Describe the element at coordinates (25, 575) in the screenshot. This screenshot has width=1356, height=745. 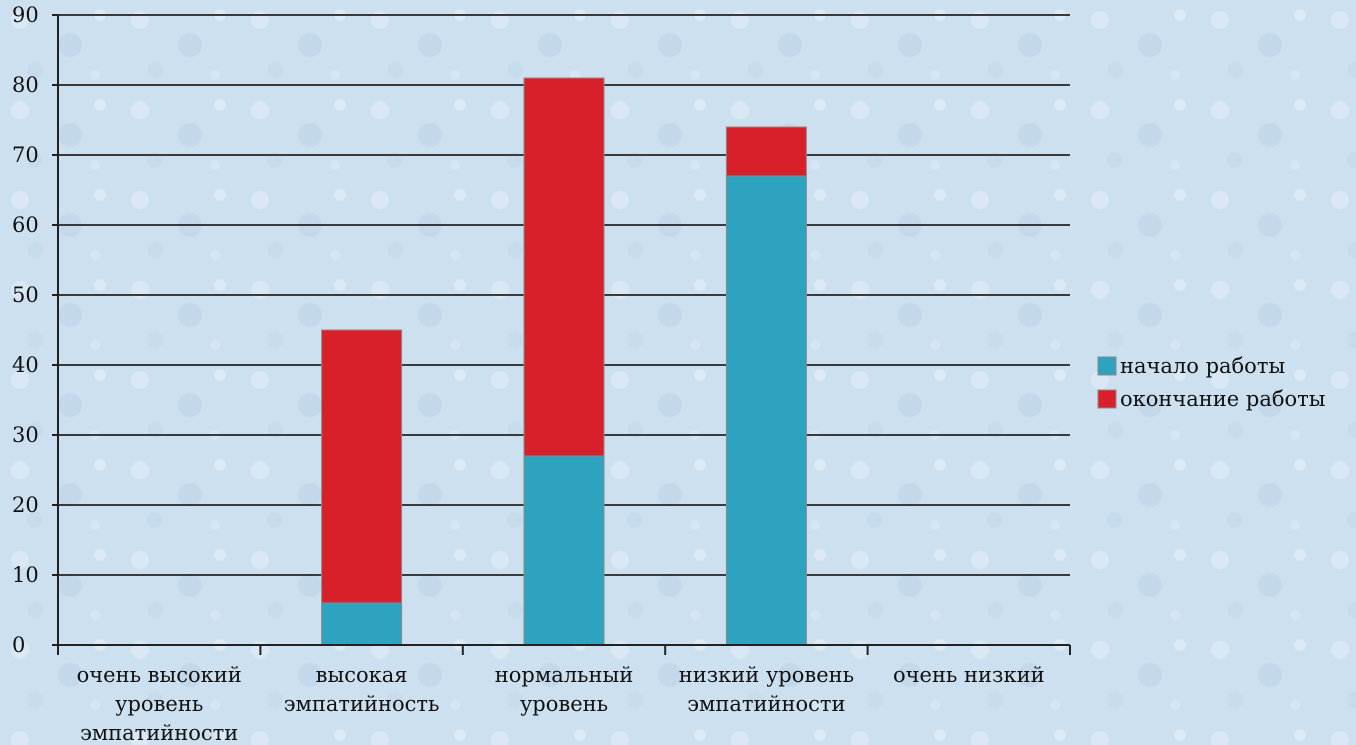
I see `y-tick-label: 10` at that location.